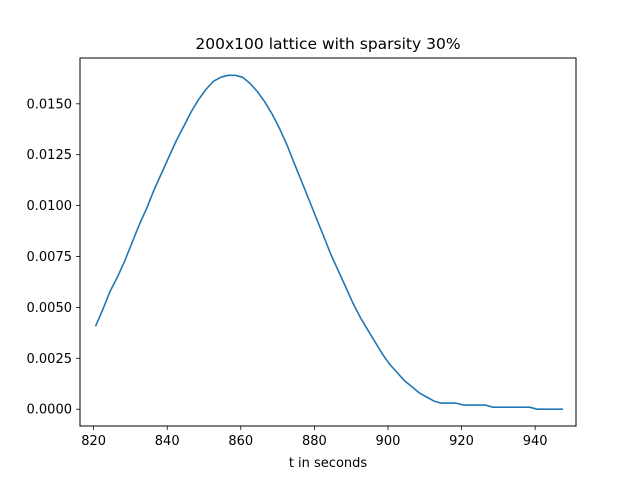  What do you see at coordinates (93, 441) in the screenshot?
I see `x-tick-label: 820` at bounding box center [93, 441].